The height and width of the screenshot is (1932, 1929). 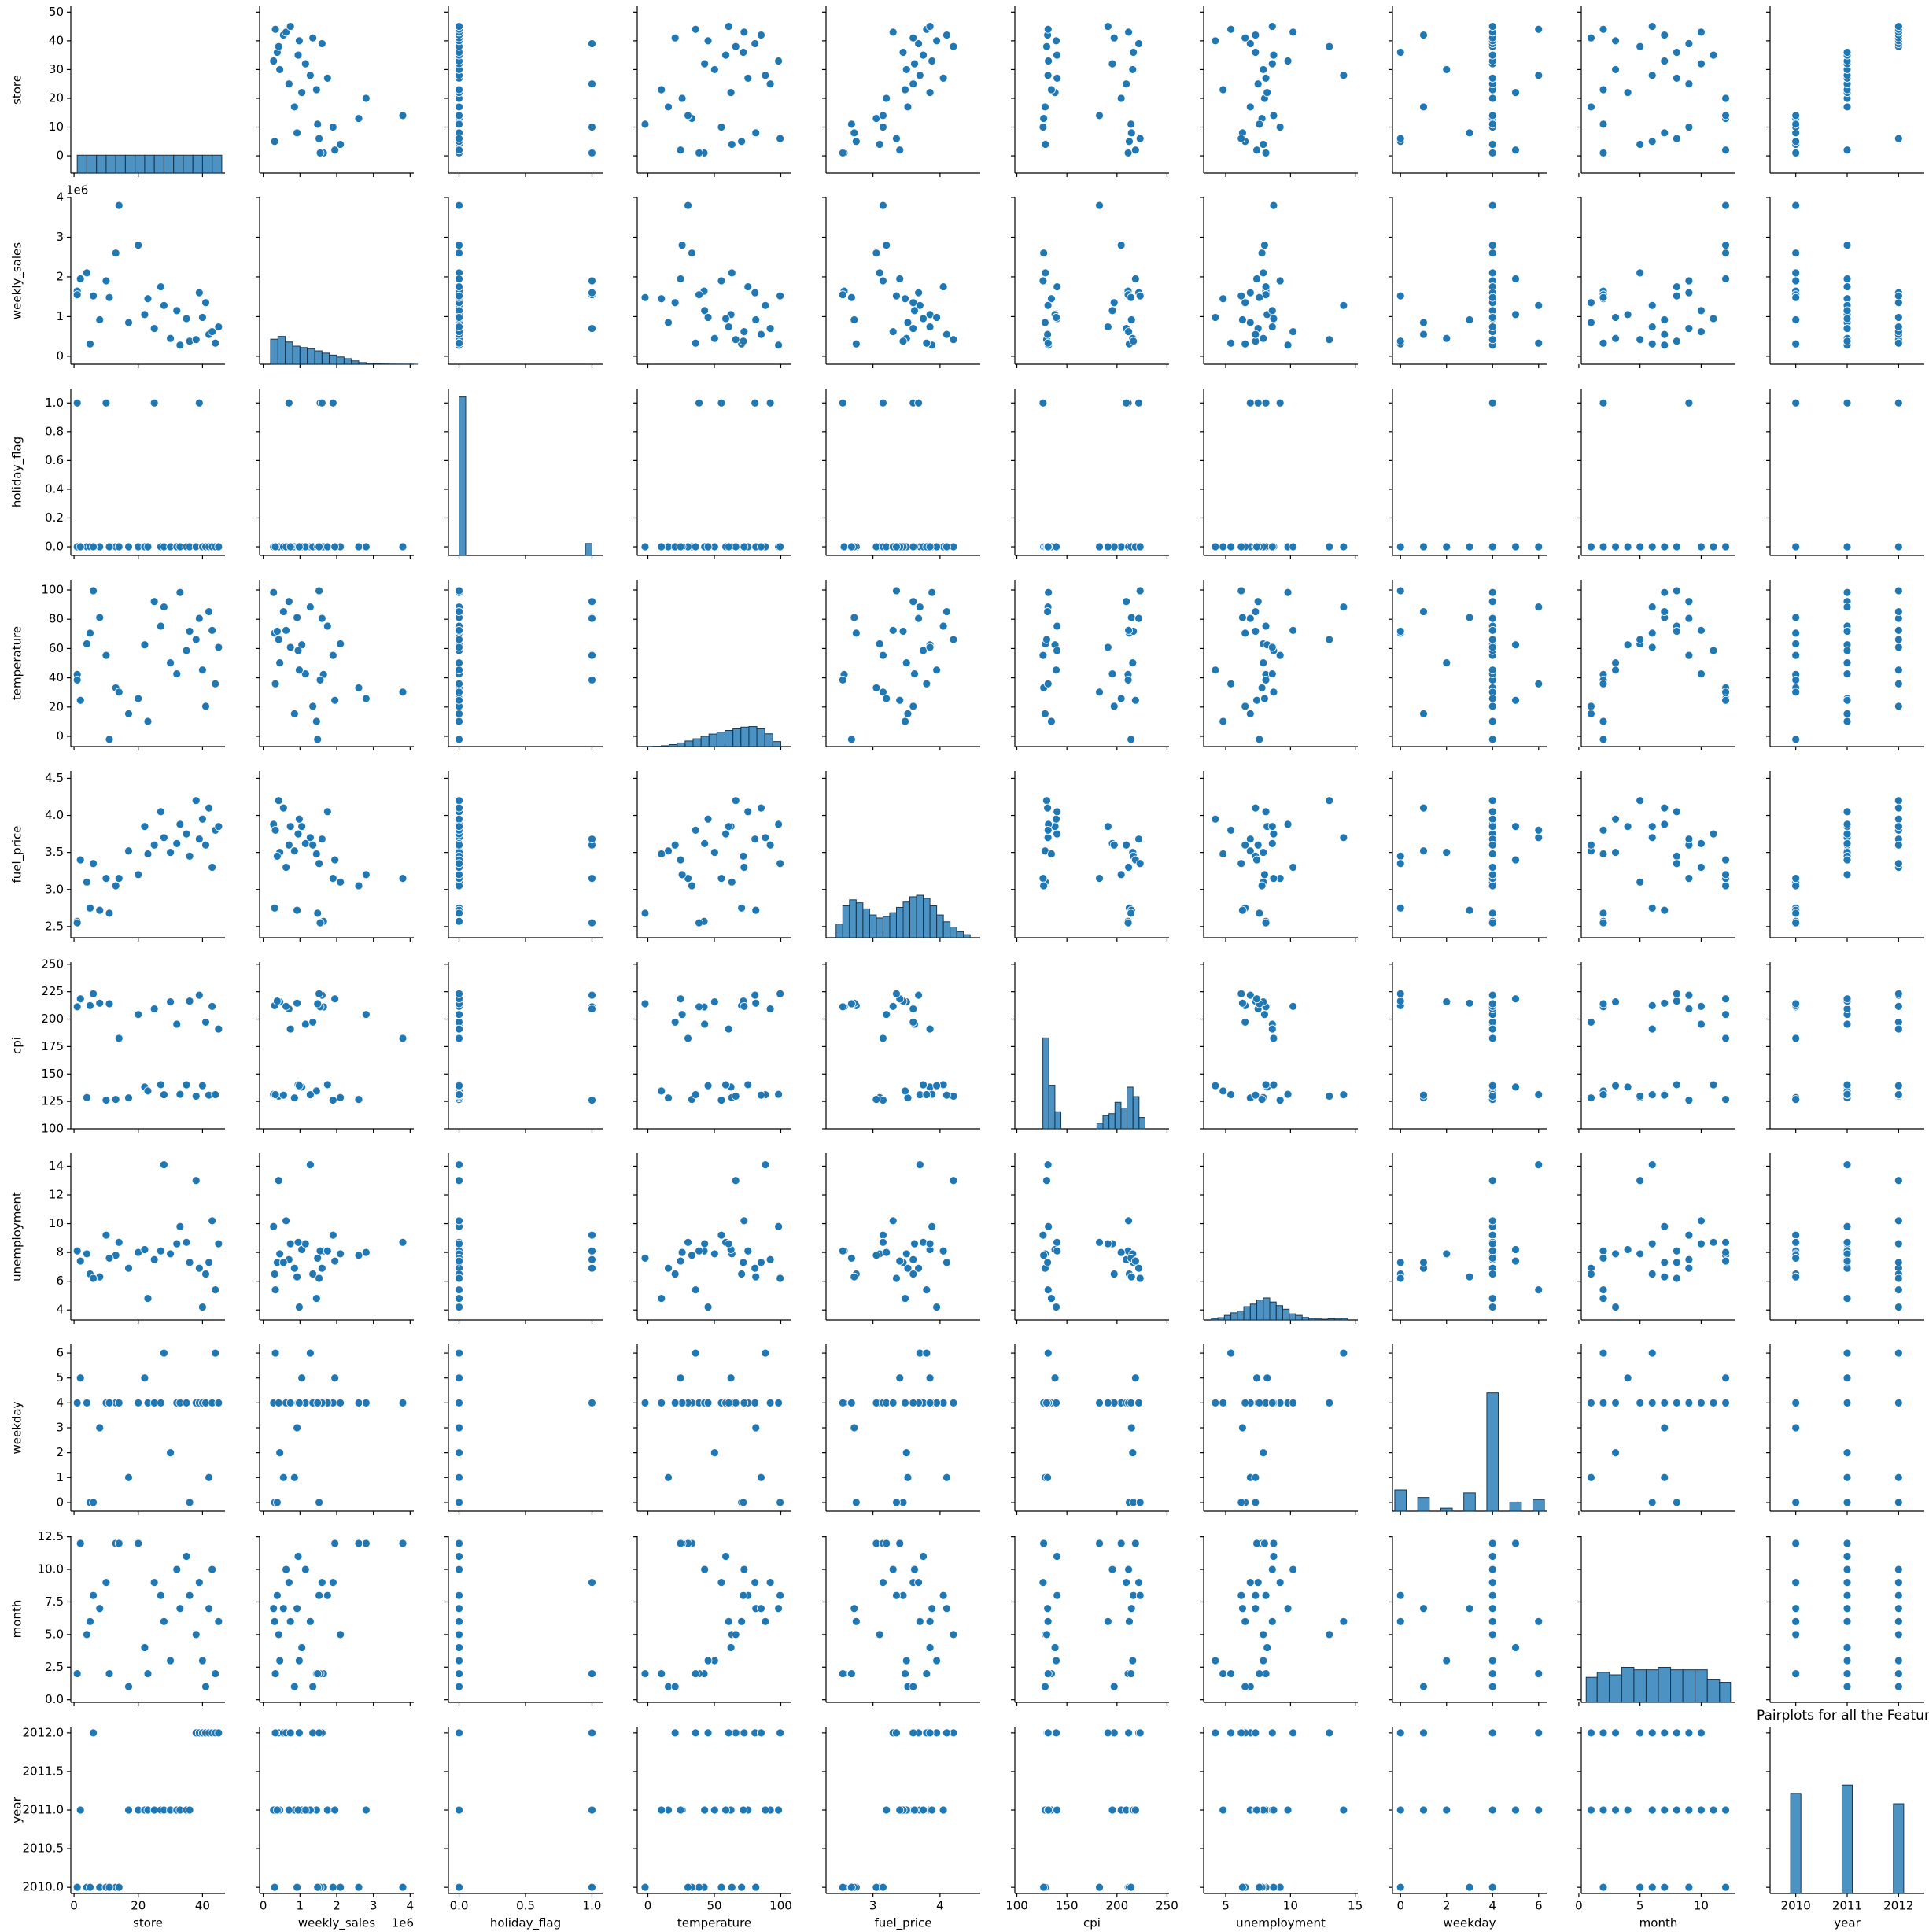 I want to click on x-tick-label: 0, so click(x=648, y=1906).